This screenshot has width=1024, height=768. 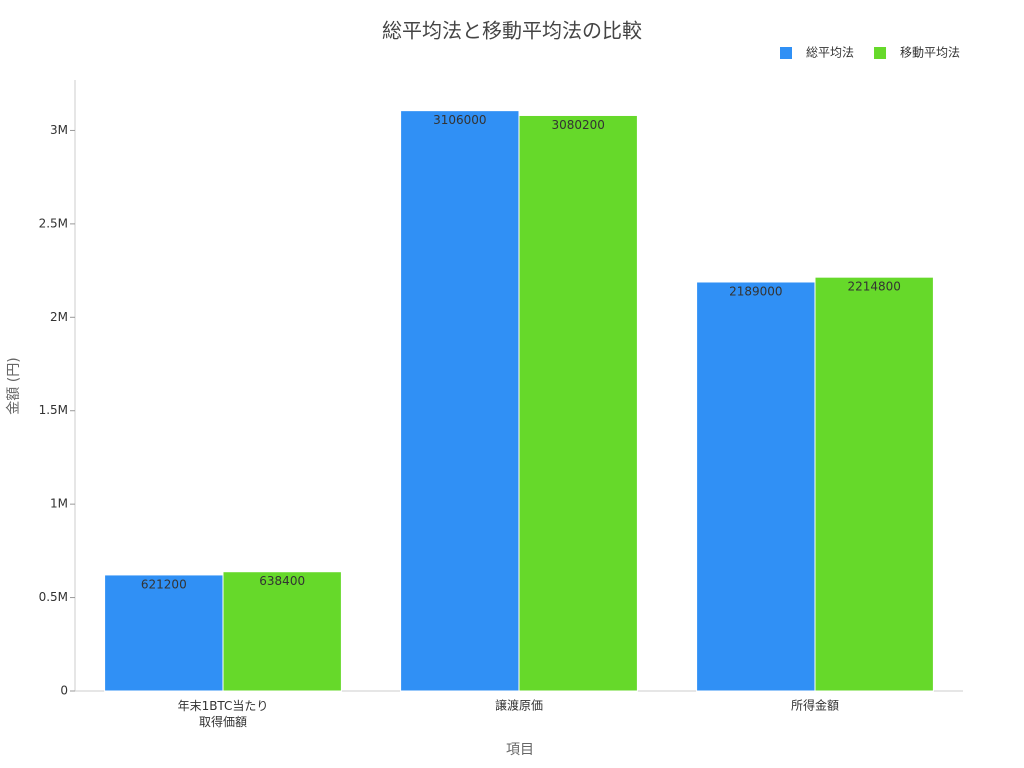 What do you see at coordinates (59, 130) in the screenshot?
I see `y-tick-label: 3M` at bounding box center [59, 130].